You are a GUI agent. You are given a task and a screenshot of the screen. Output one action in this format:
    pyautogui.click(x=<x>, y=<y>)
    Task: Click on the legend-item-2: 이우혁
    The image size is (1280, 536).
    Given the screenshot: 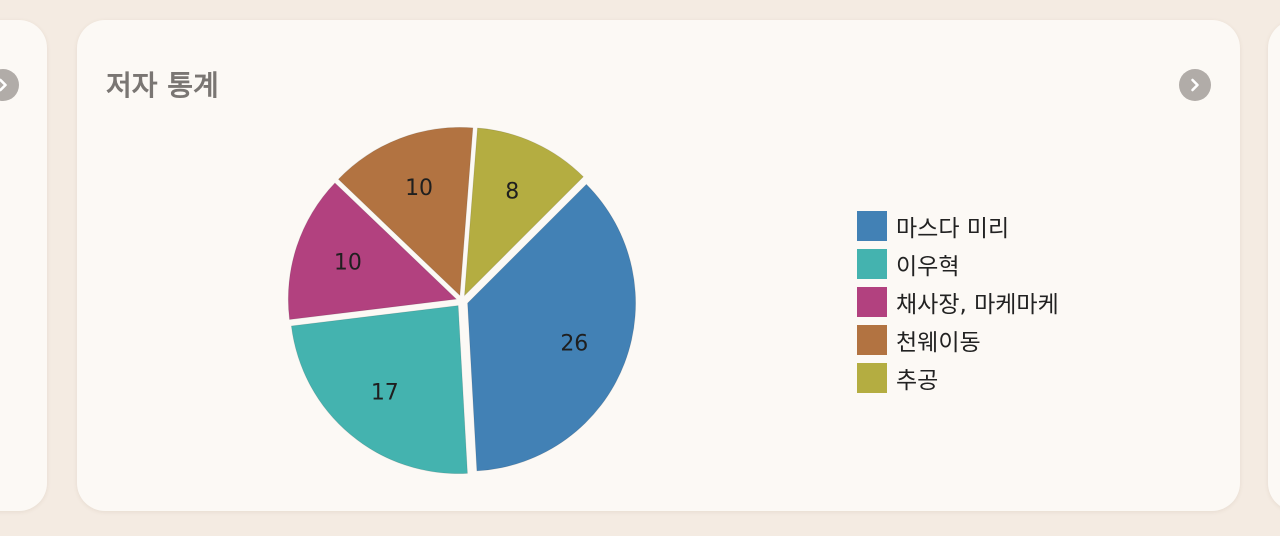 What is the action you would take?
    pyautogui.click(x=958, y=264)
    